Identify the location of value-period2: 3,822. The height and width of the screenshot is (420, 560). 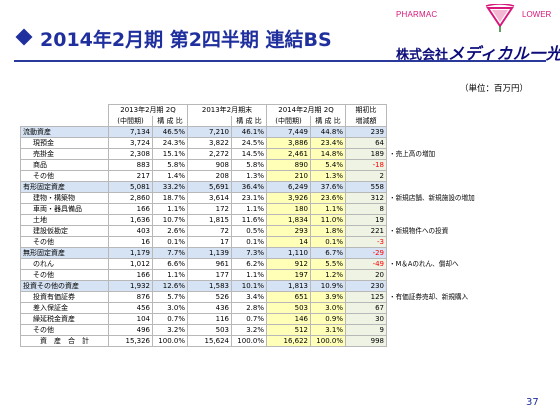
(209, 143).